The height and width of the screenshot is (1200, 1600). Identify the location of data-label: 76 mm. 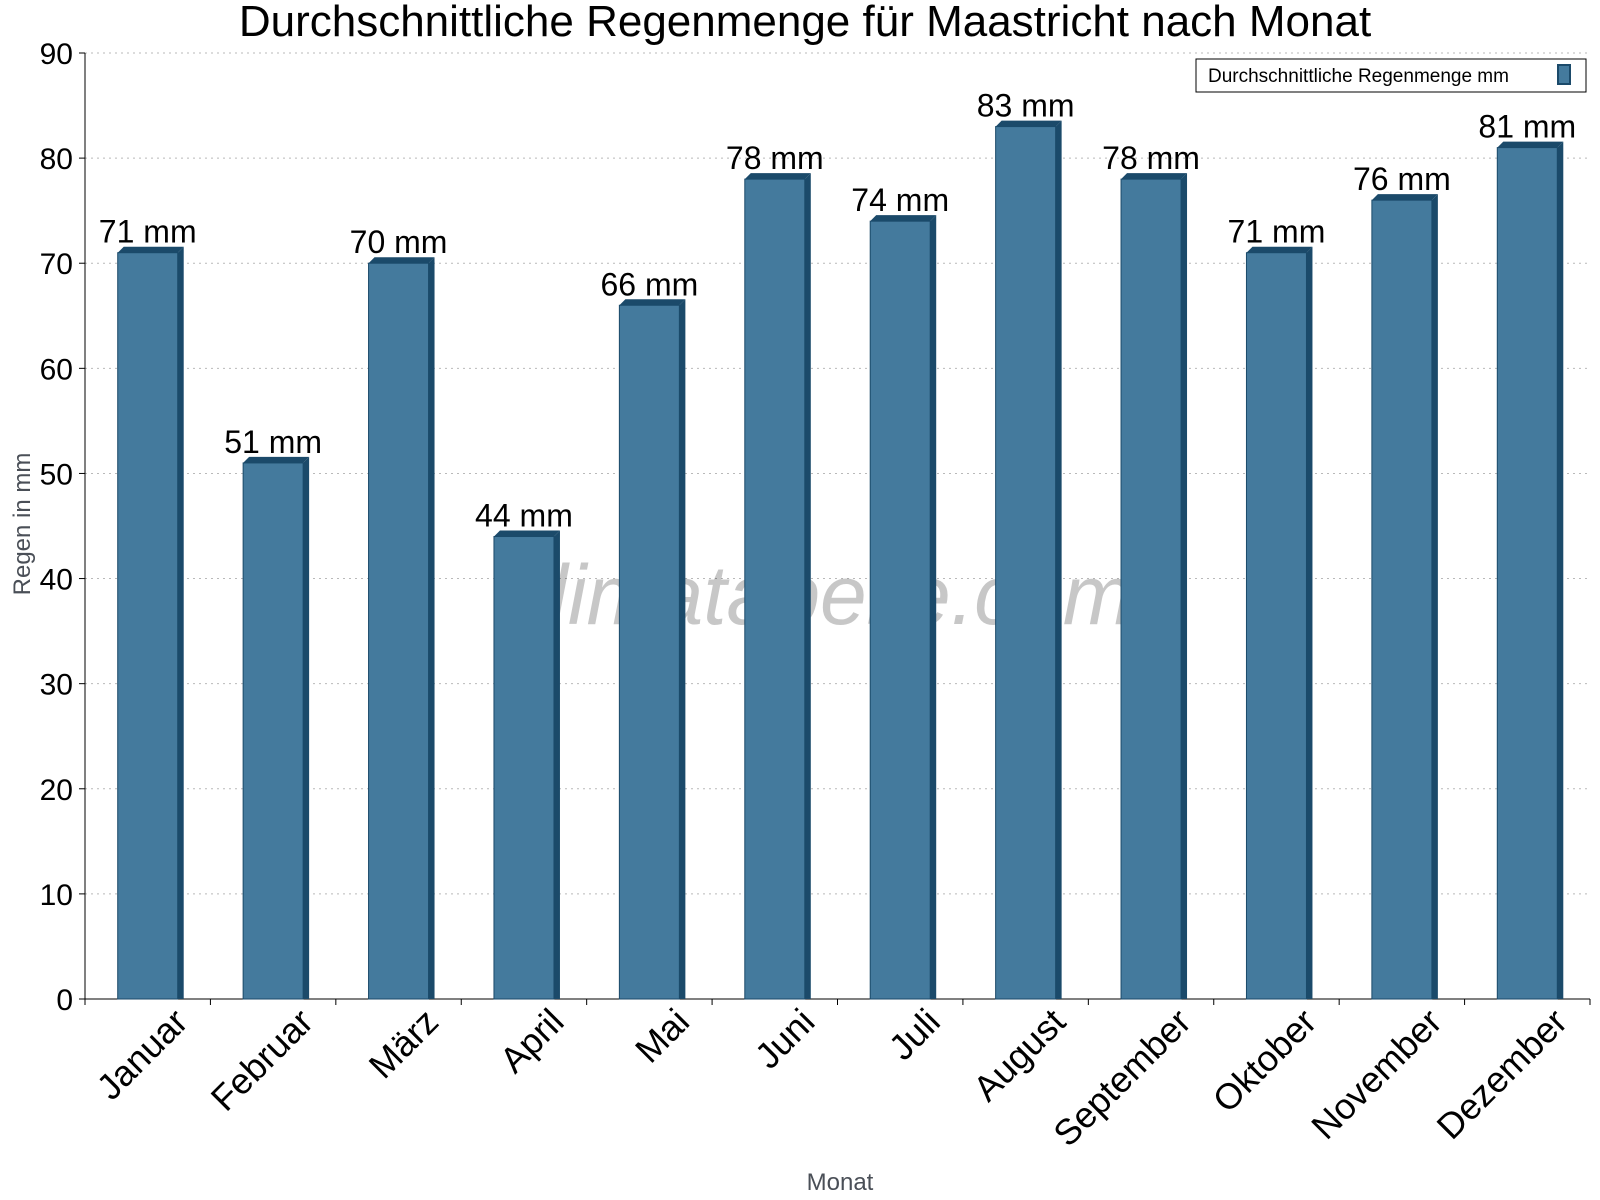
(1402, 179).